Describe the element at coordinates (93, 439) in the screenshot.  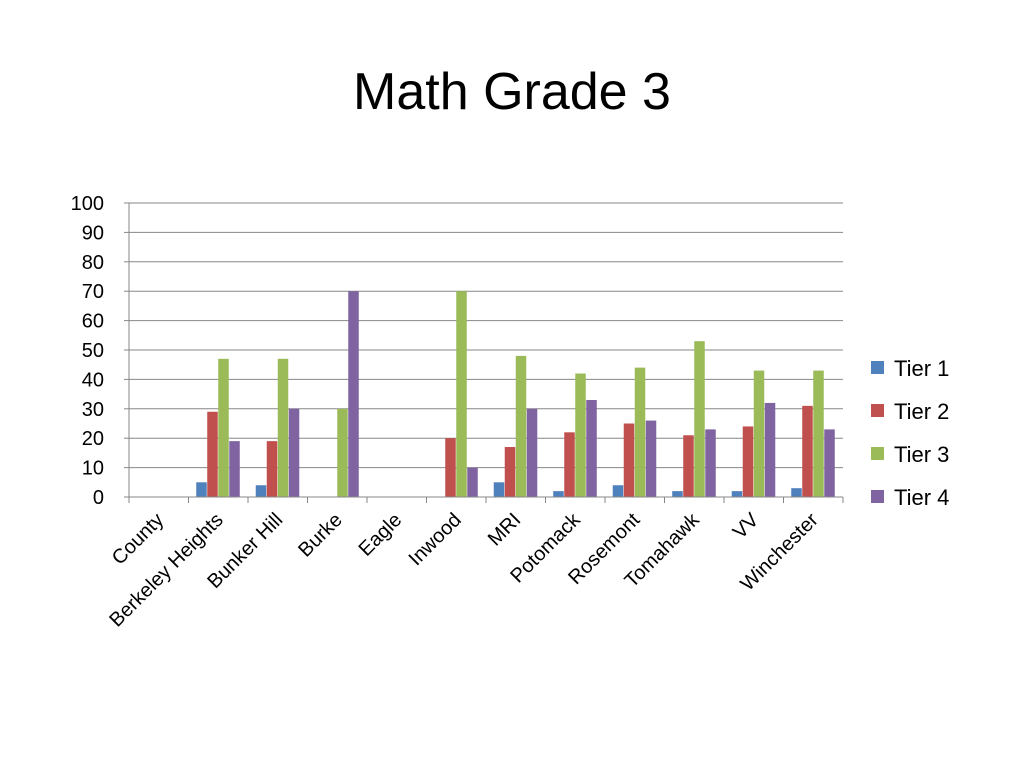
I see `y-tick-label: 20` at that location.